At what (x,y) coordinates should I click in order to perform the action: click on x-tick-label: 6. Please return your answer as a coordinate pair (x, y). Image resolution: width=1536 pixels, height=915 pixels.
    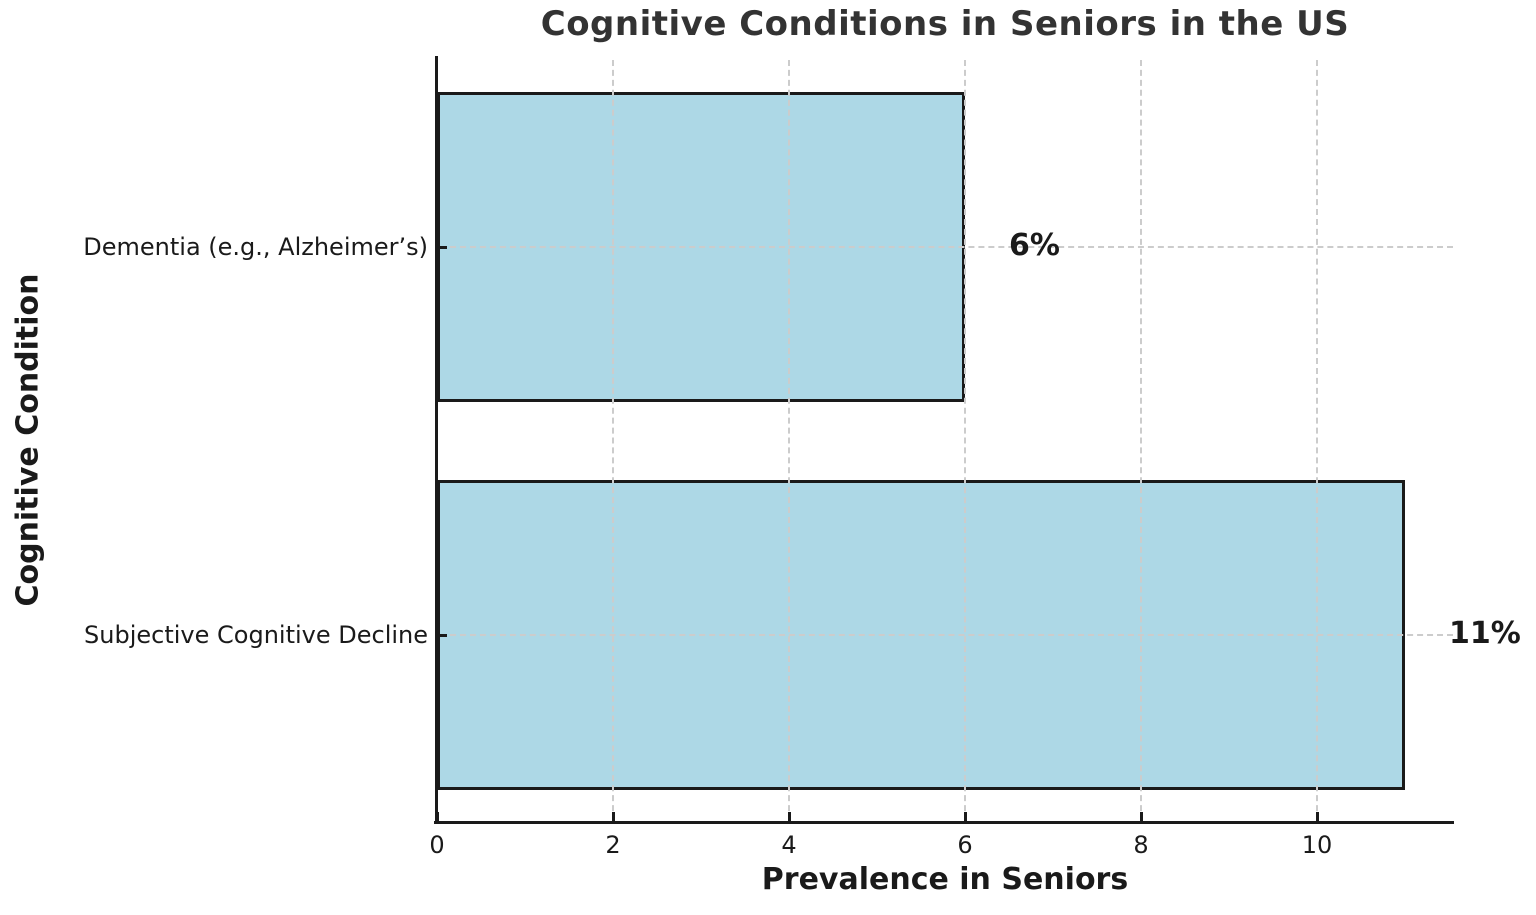
    Looking at the image, I should click on (965, 845).